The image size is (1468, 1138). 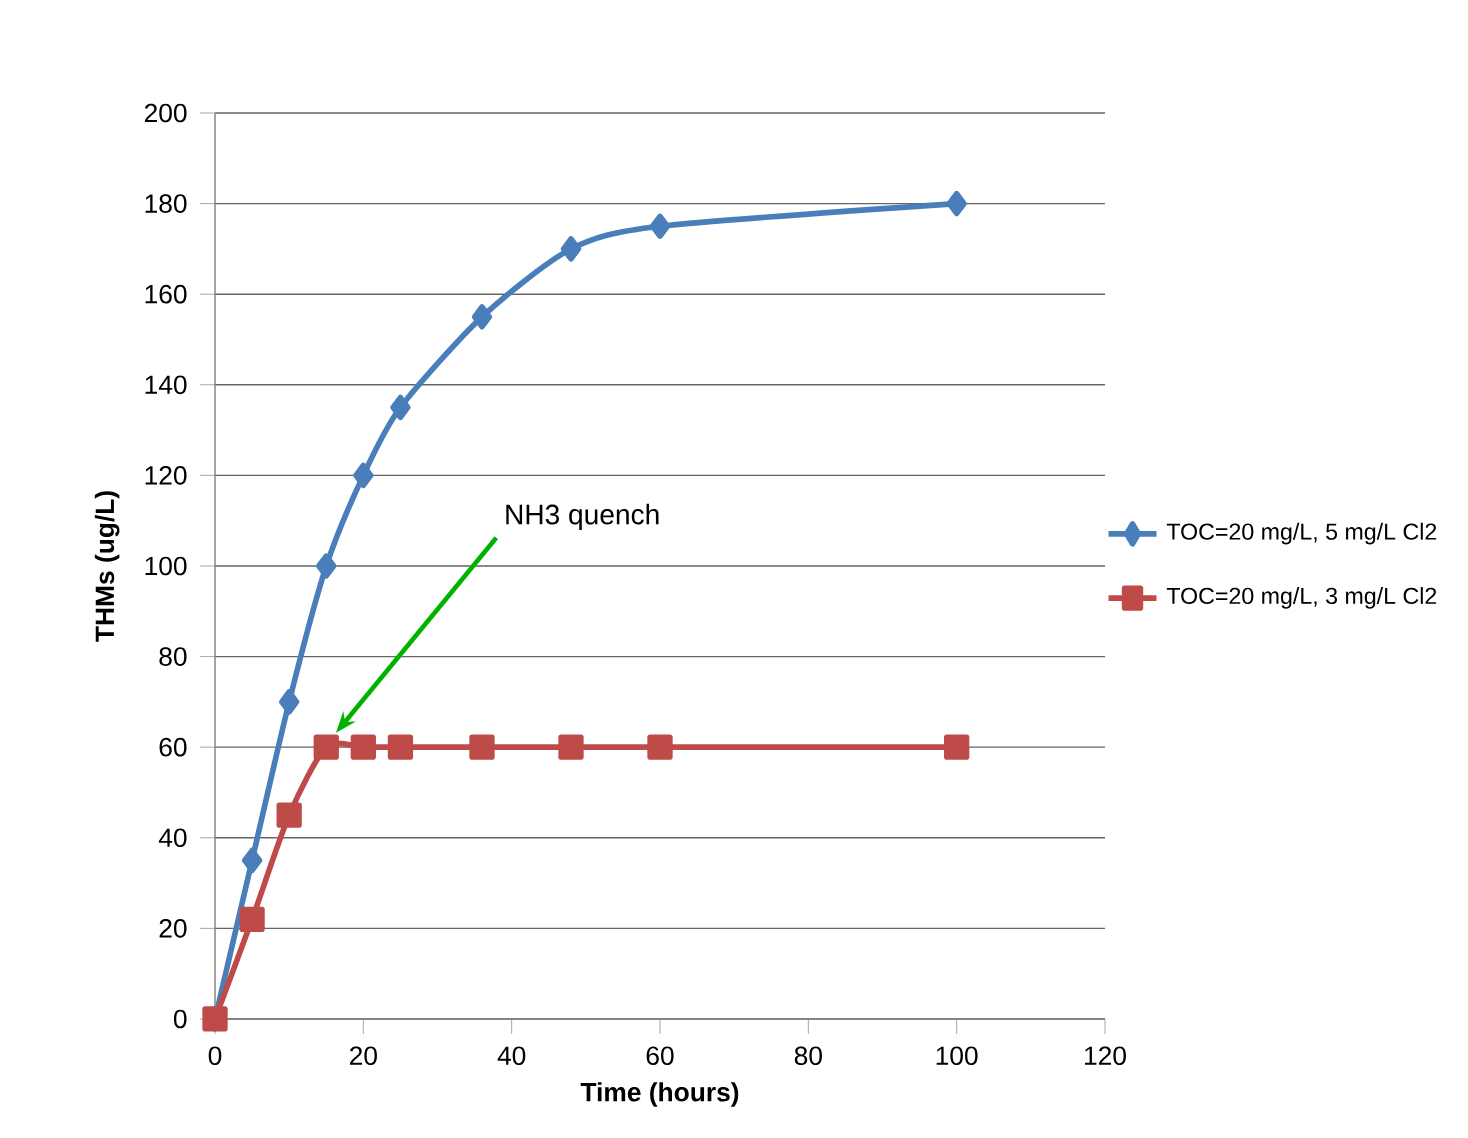 What do you see at coordinates (166, 294) in the screenshot?
I see `y-tick-label: 160` at bounding box center [166, 294].